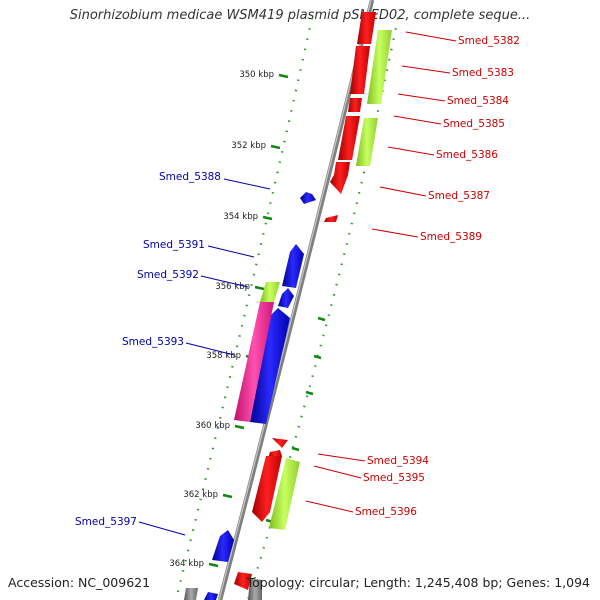 This screenshot has width=600, height=600. What do you see at coordinates (168, 275) in the screenshot?
I see `label-smed-5392: Smed_5392` at bounding box center [168, 275].